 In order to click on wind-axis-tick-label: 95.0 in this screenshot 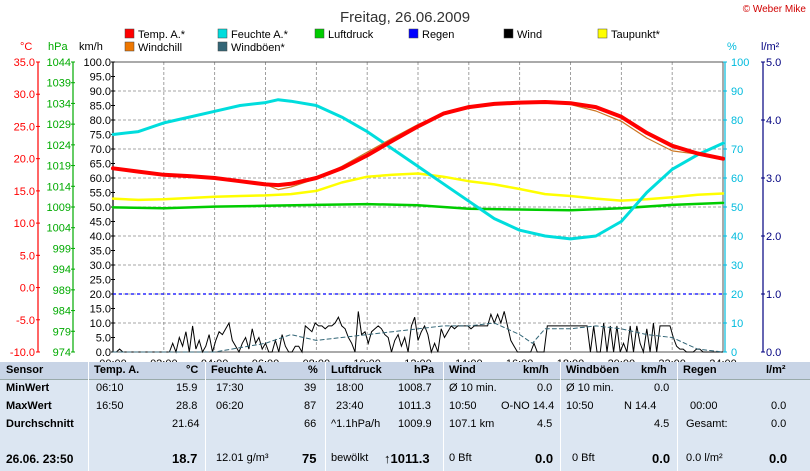, I will do `click(100, 78)`.